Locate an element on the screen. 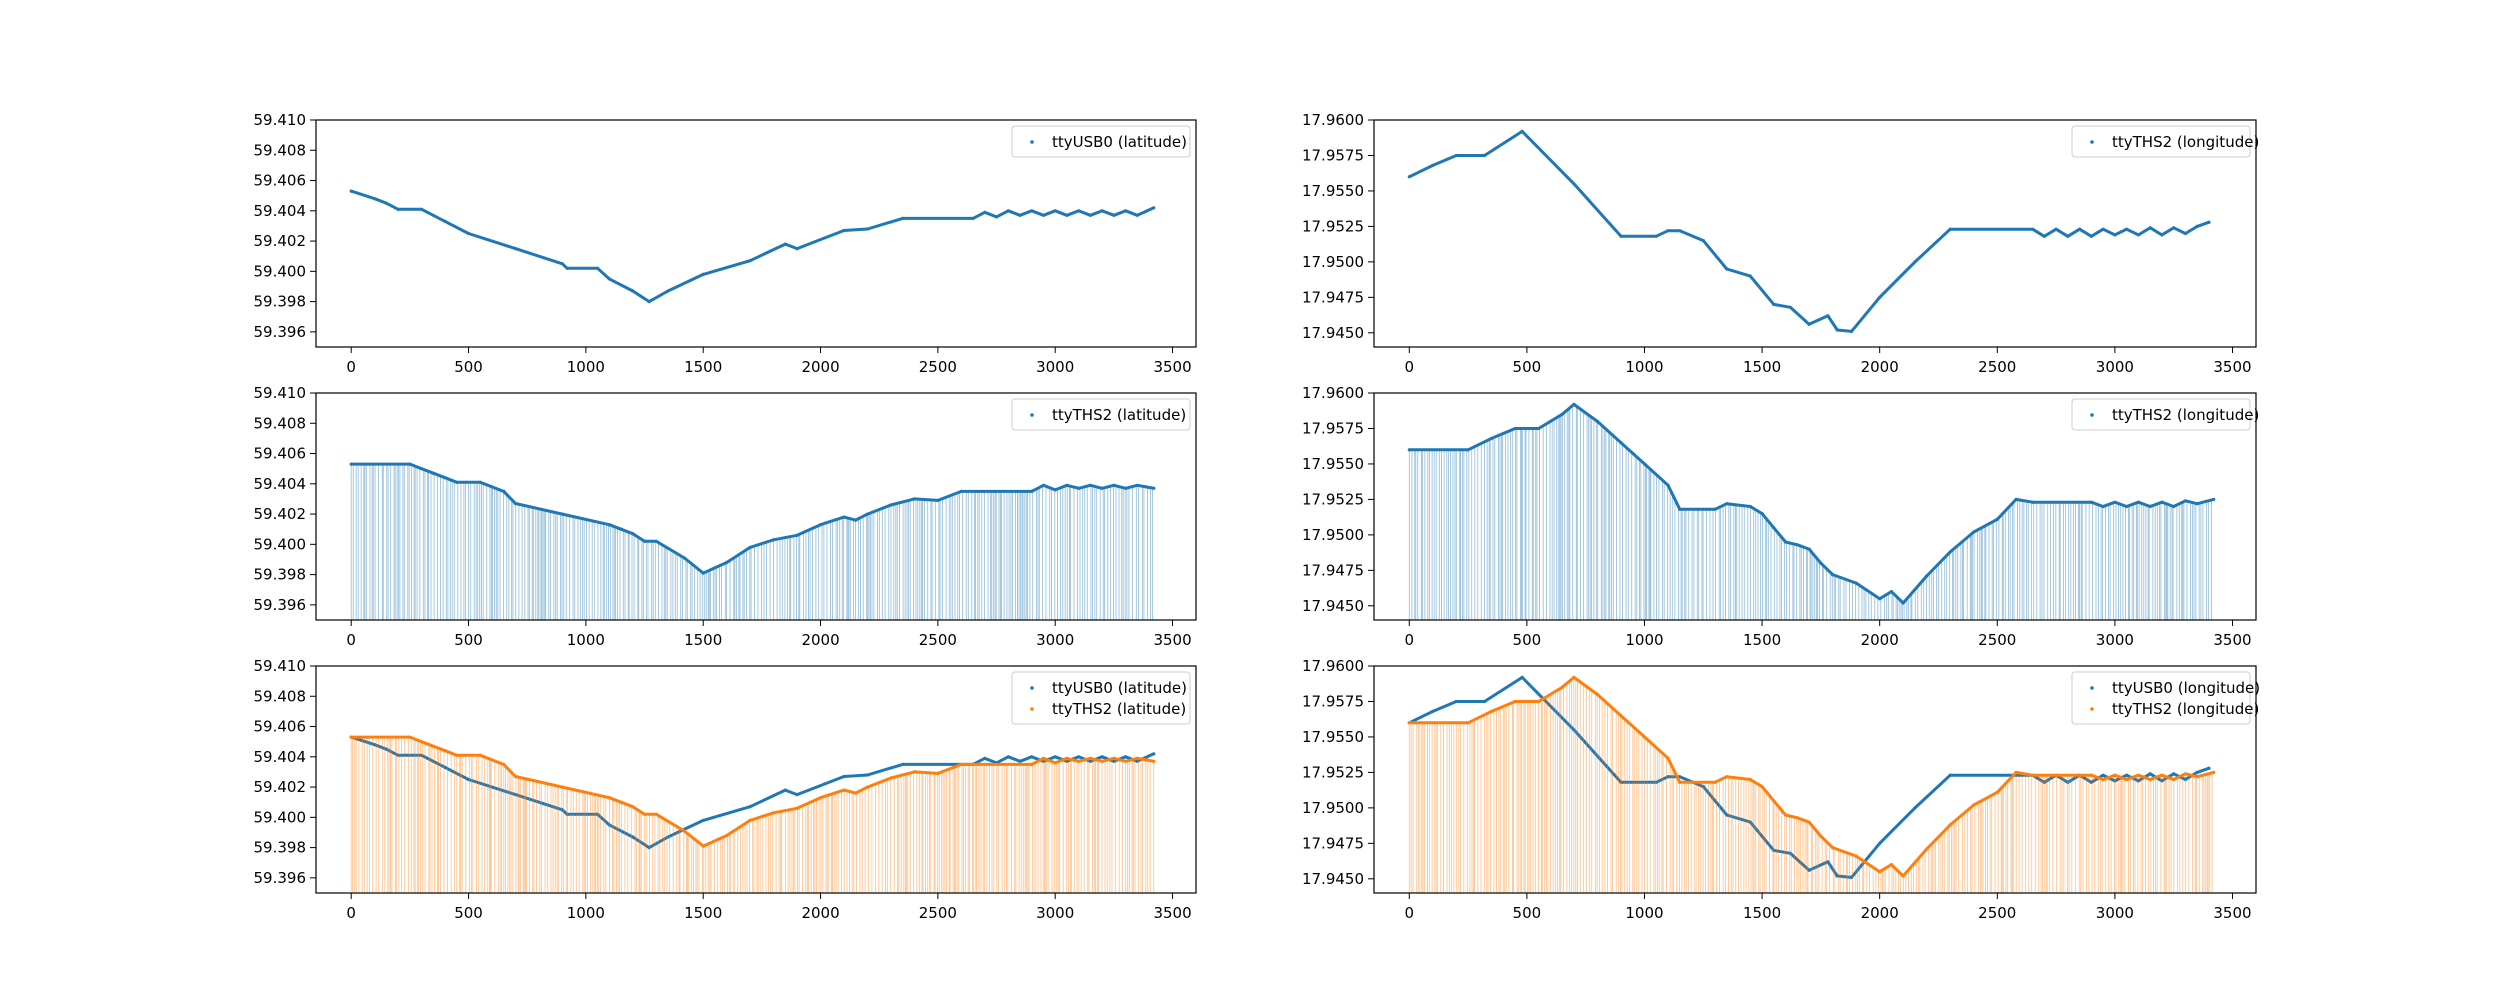  x-tick-label: 1500 is located at coordinates (1762, 367).